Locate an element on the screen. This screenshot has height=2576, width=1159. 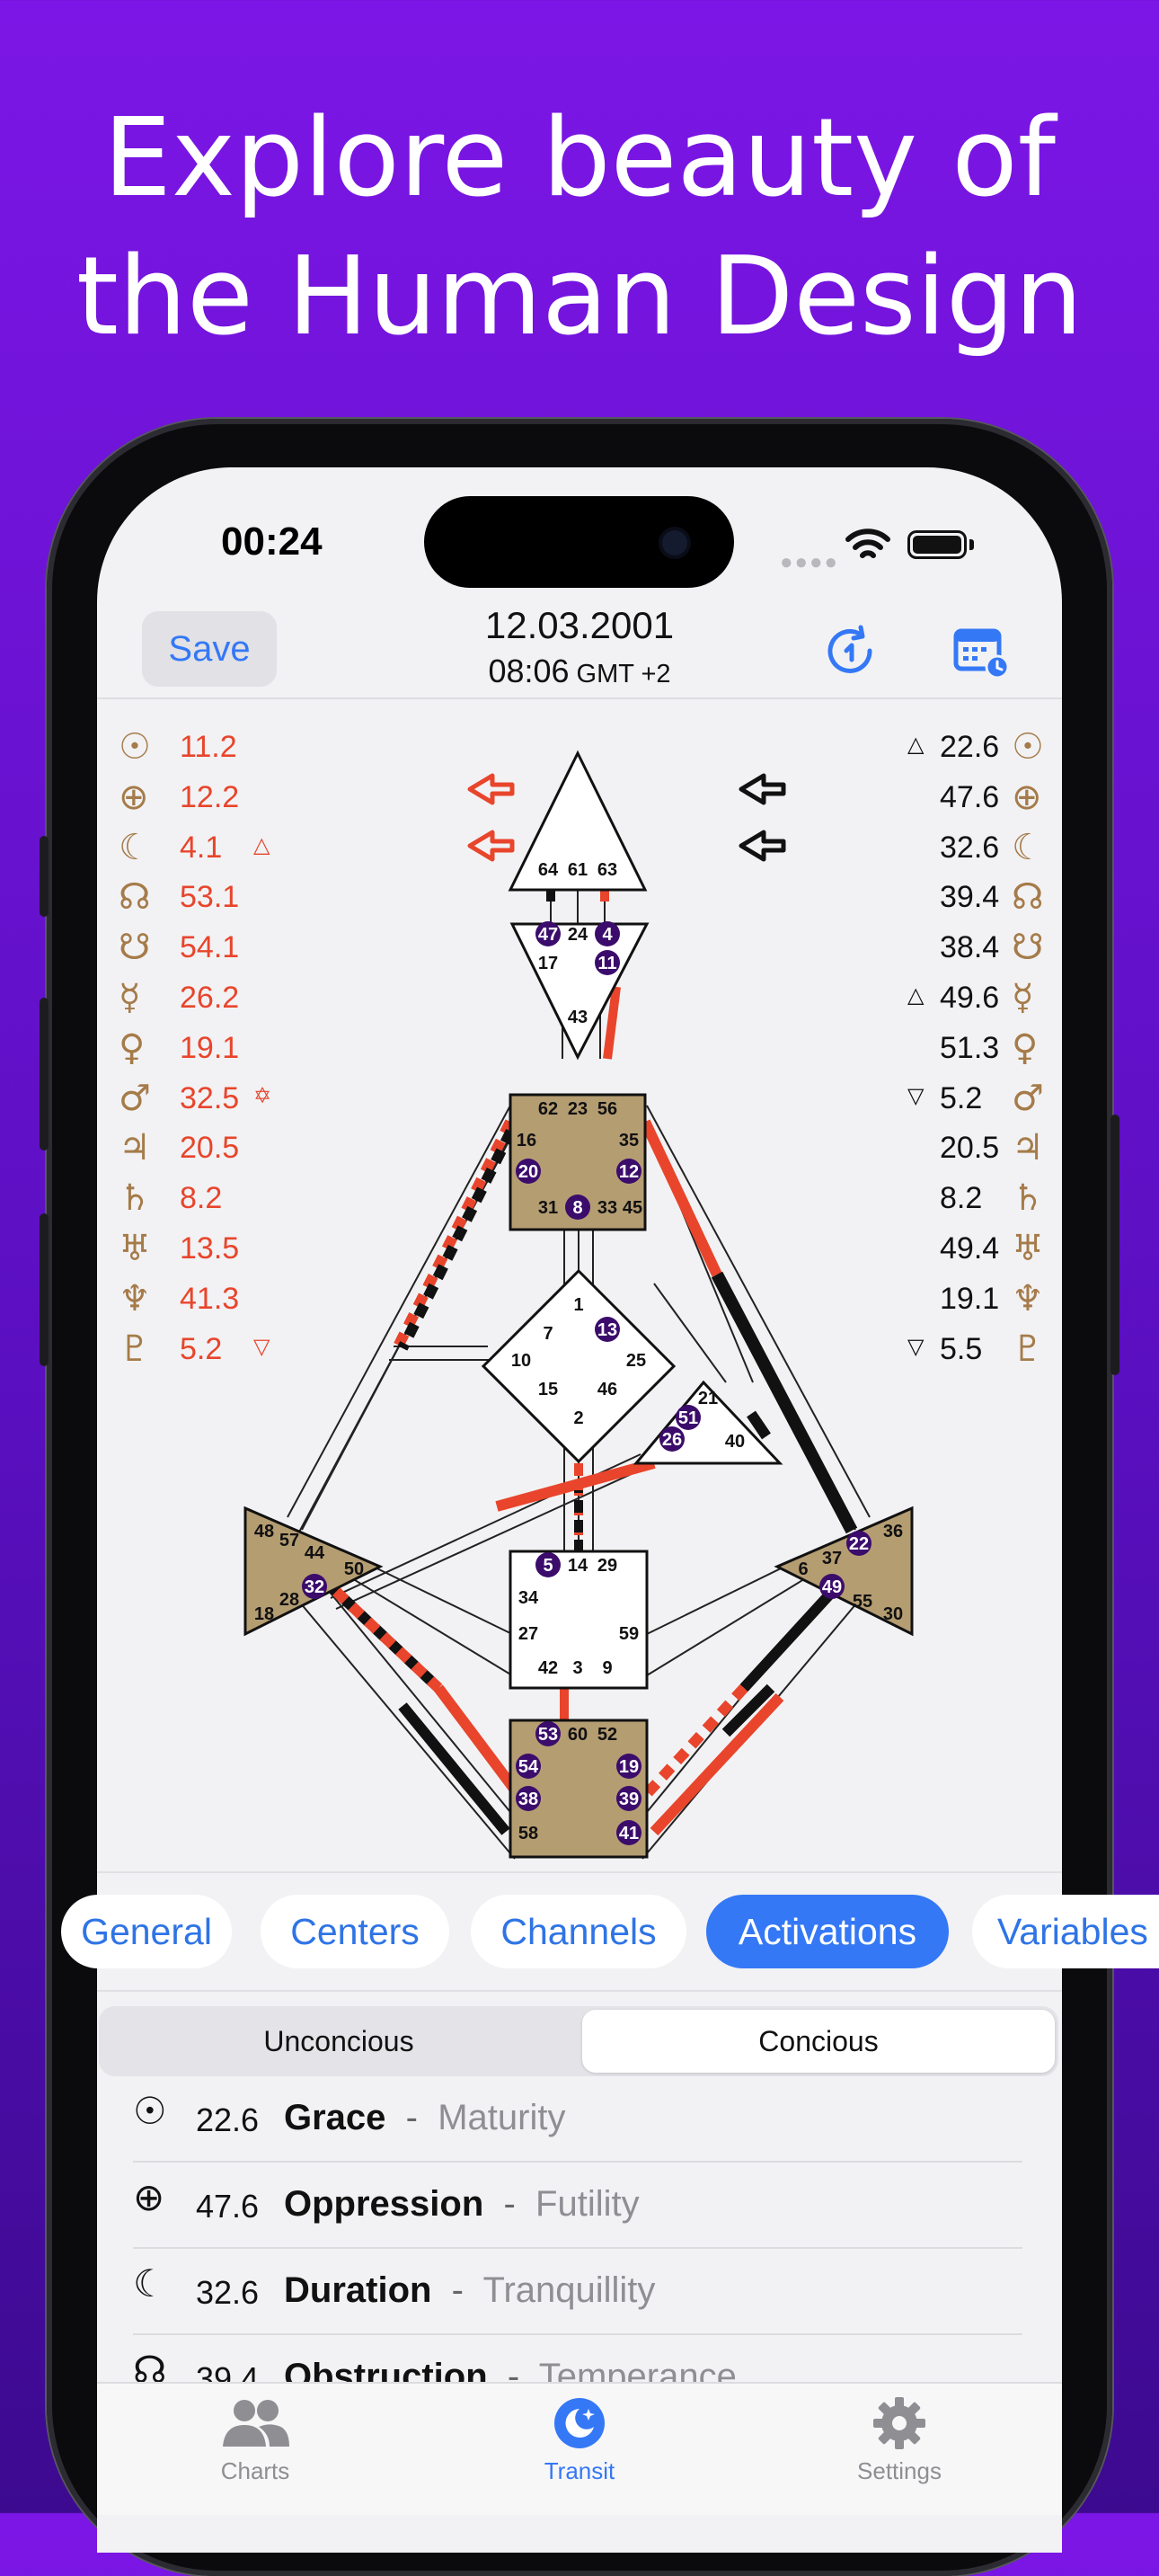
signal-dots-icon: ●●●● is located at coordinates (809, 562).